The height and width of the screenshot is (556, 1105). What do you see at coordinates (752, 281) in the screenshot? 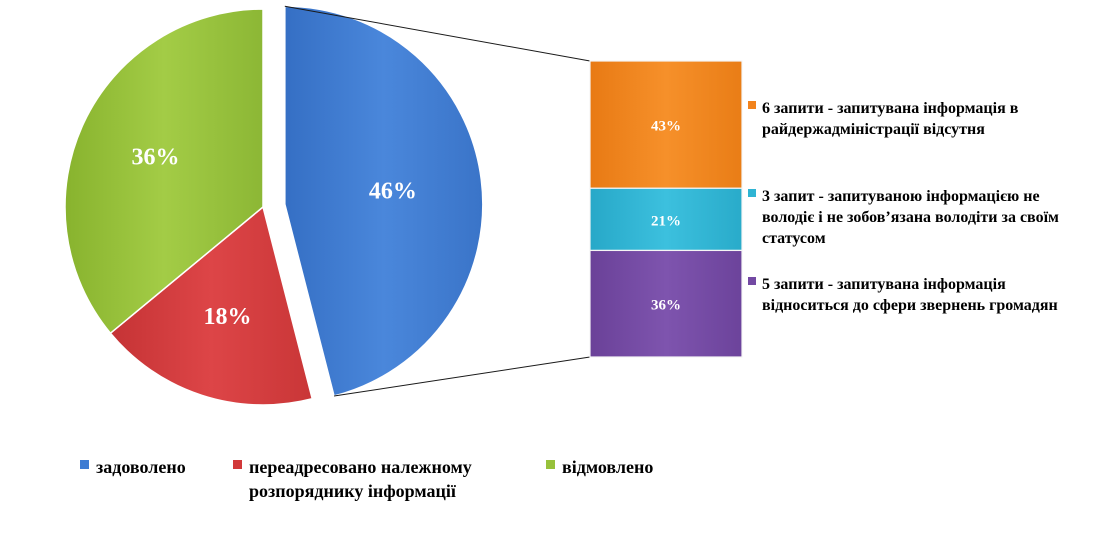
I see `legend-marker-purple` at bounding box center [752, 281].